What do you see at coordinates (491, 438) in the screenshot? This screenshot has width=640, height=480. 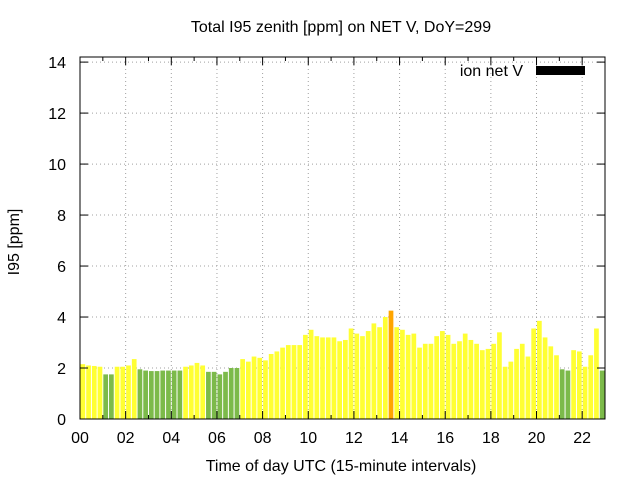 I see `x-tick-label: 18` at bounding box center [491, 438].